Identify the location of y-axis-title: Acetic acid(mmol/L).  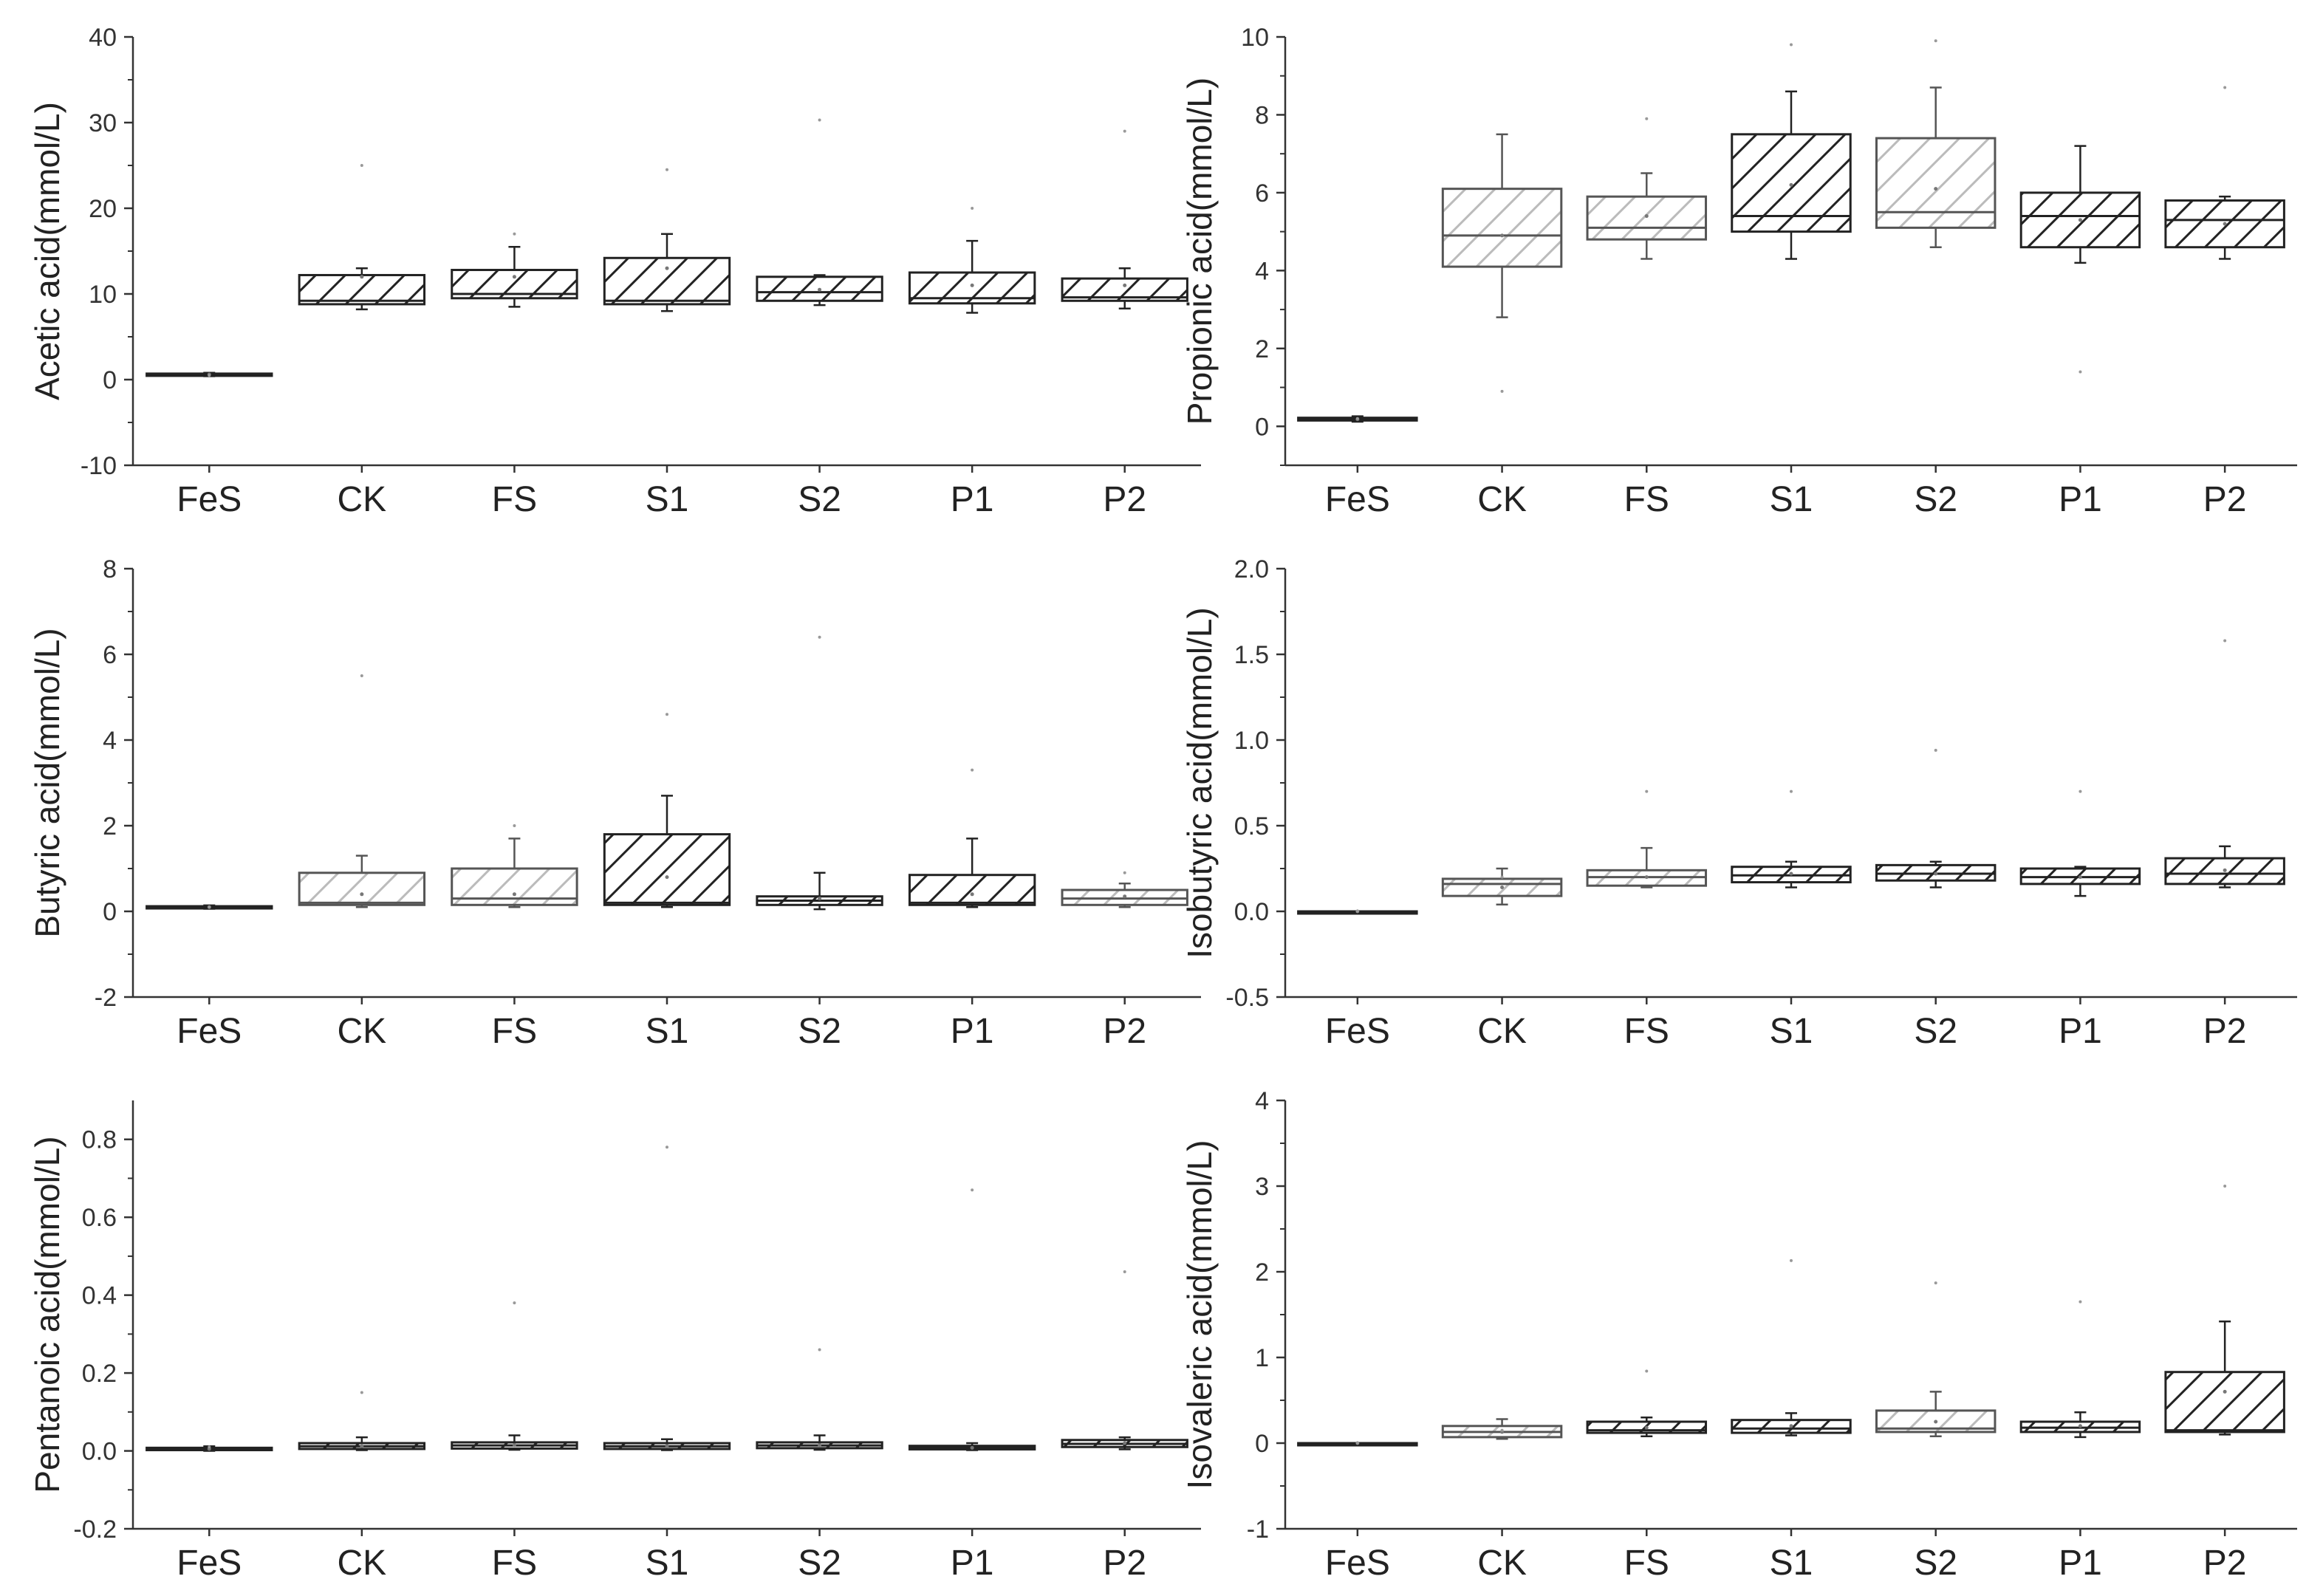
(47, 251).